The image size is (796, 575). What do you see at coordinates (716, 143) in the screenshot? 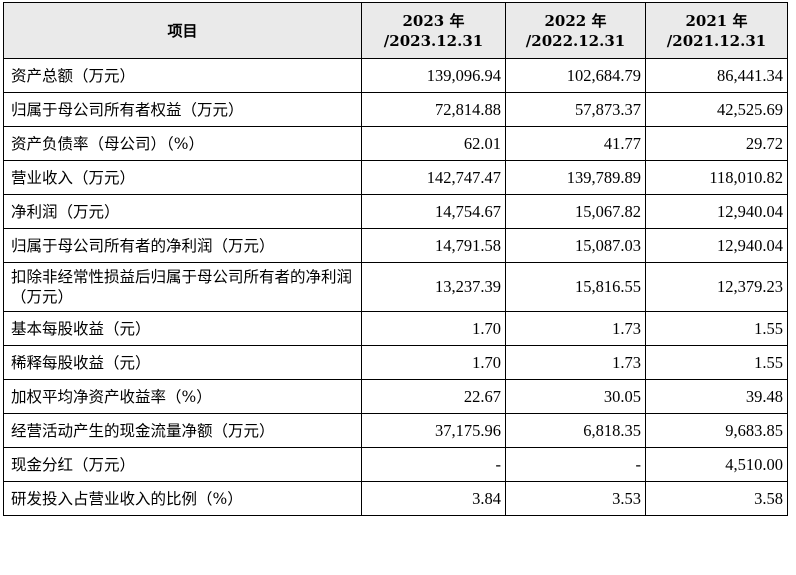
I see `cell-2021: 29.72` at bounding box center [716, 143].